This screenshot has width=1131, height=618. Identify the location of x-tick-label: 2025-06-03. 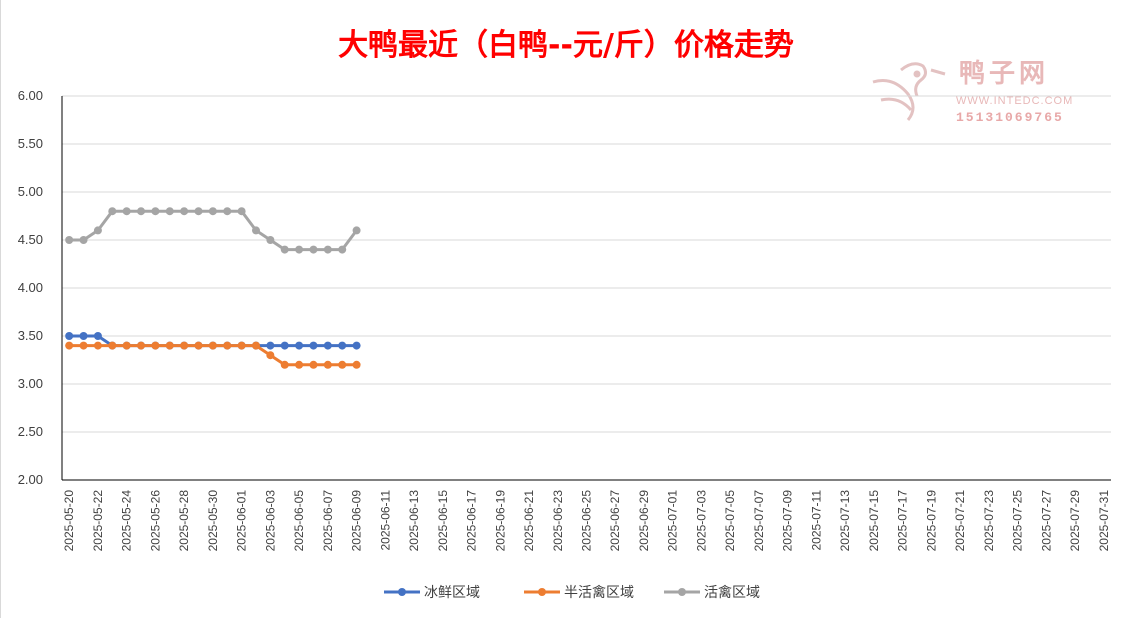
(270, 521).